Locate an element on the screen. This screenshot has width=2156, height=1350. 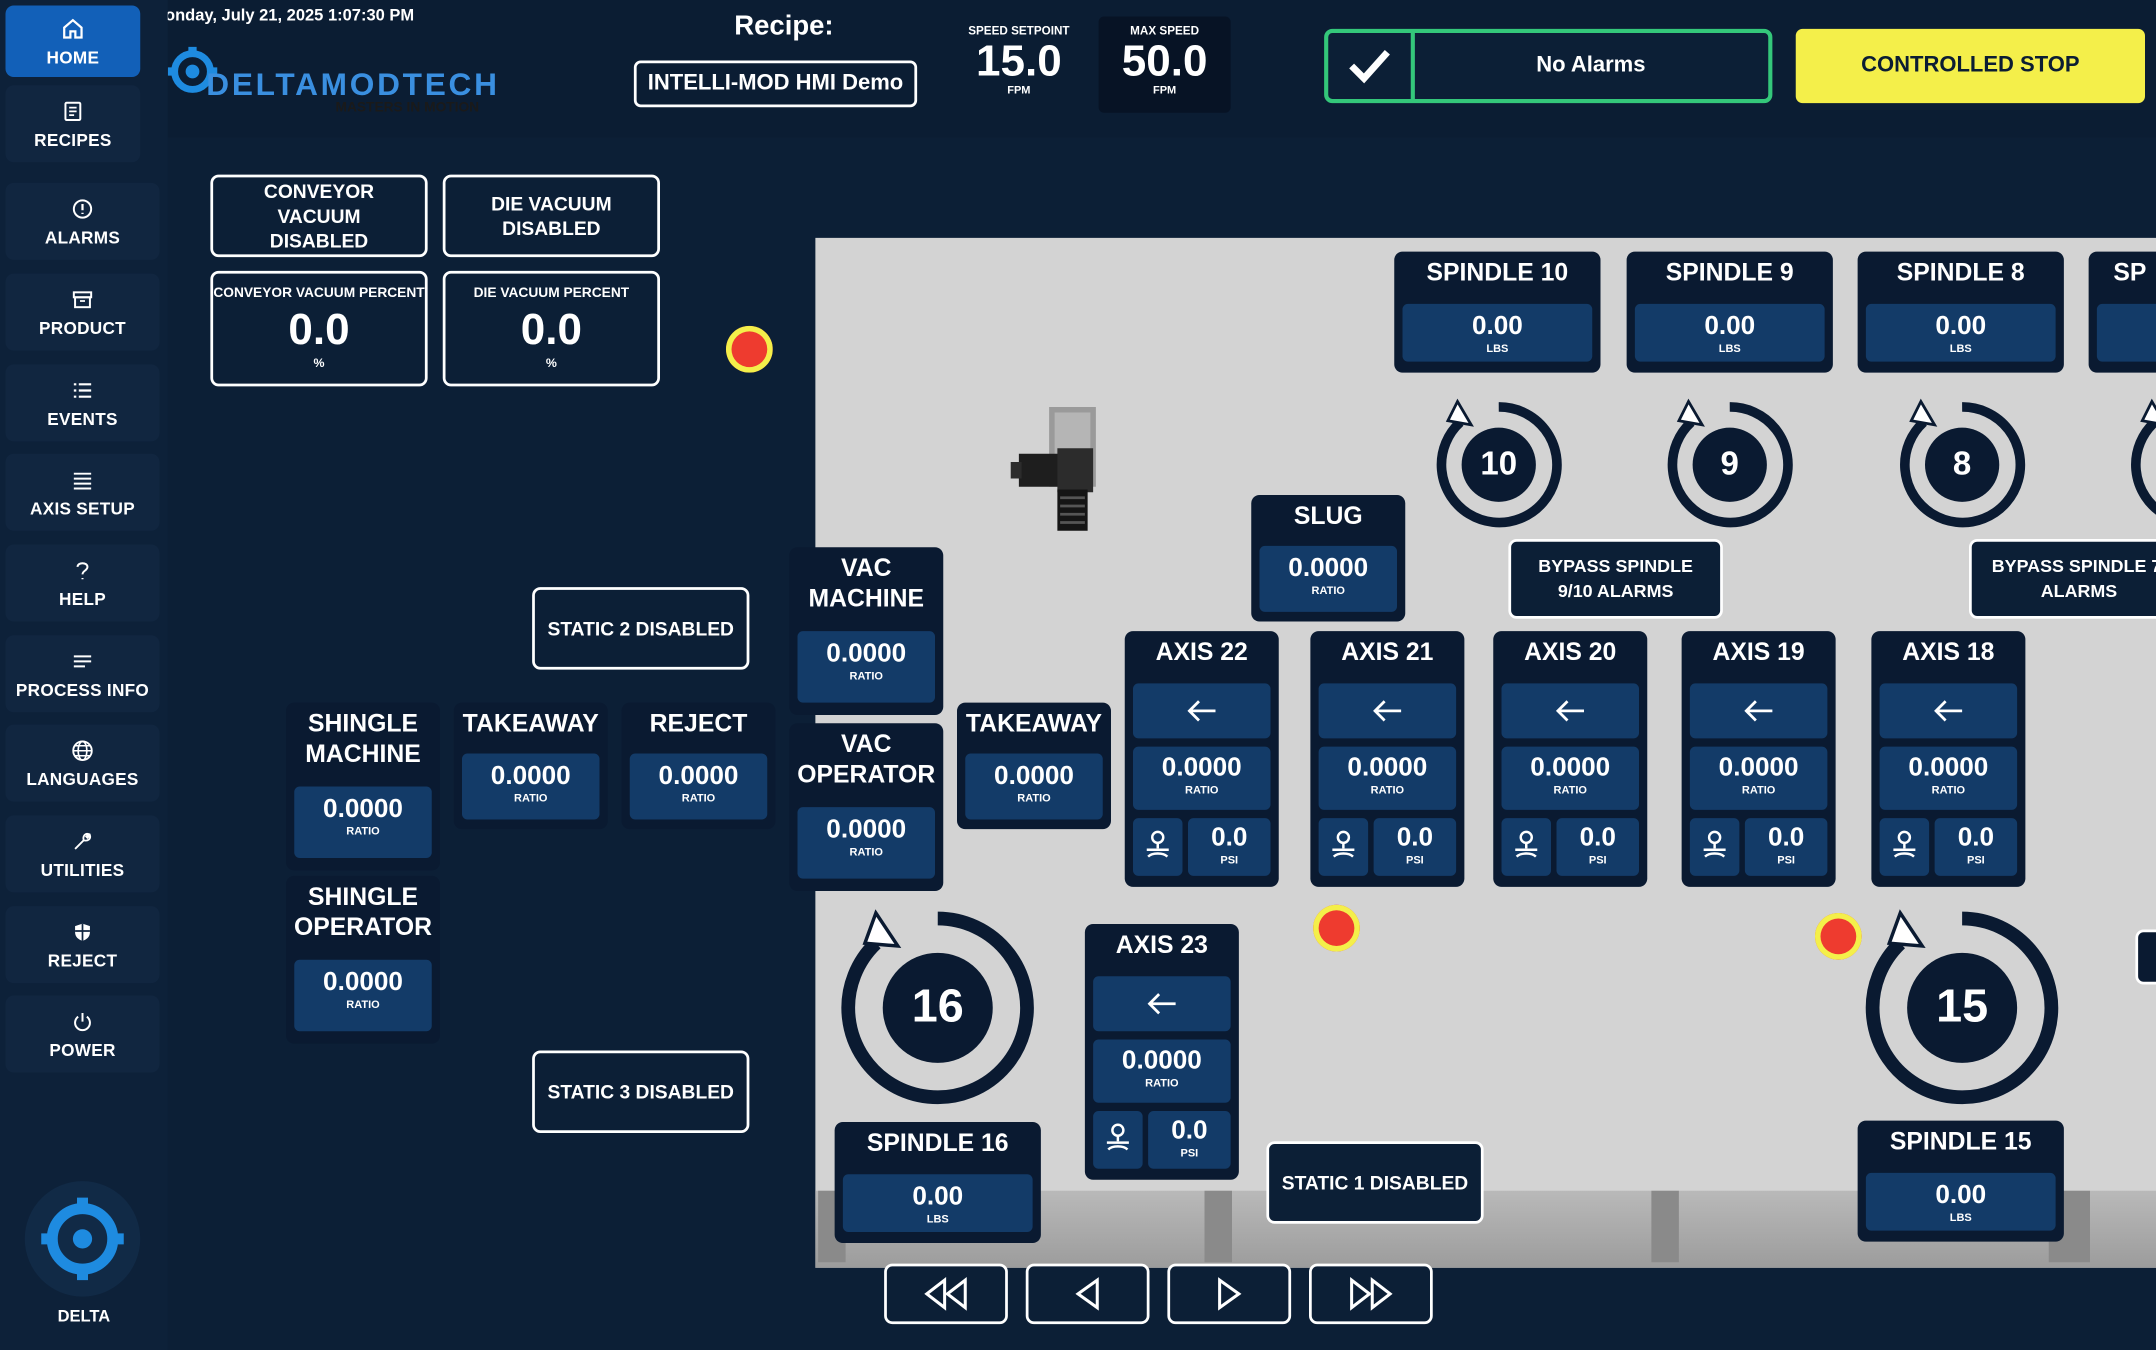
shingle-machine-value-panel: 0.0000 RATIO is located at coordinates (363, 822).